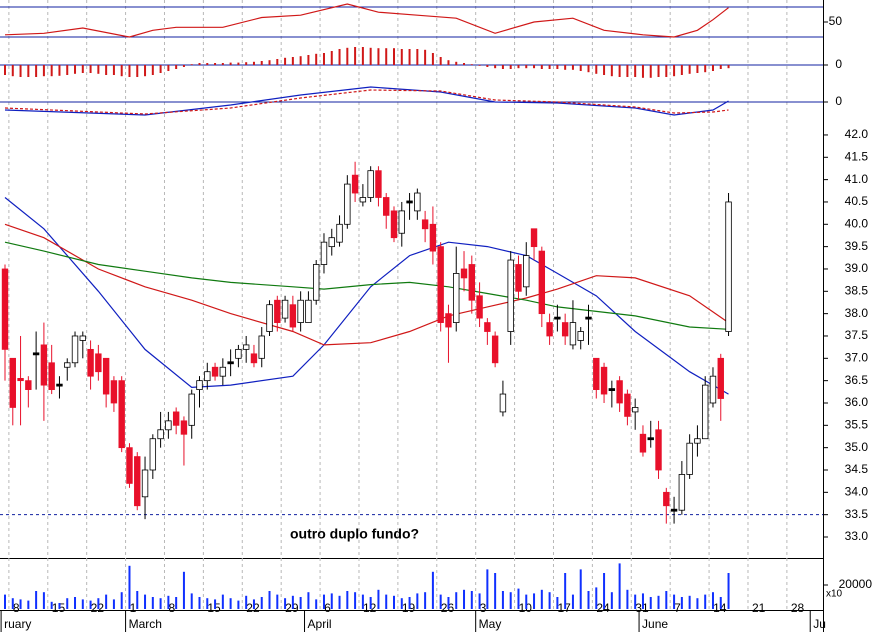  I want to click on y-tick-label: 33.5, so click(857, 514).